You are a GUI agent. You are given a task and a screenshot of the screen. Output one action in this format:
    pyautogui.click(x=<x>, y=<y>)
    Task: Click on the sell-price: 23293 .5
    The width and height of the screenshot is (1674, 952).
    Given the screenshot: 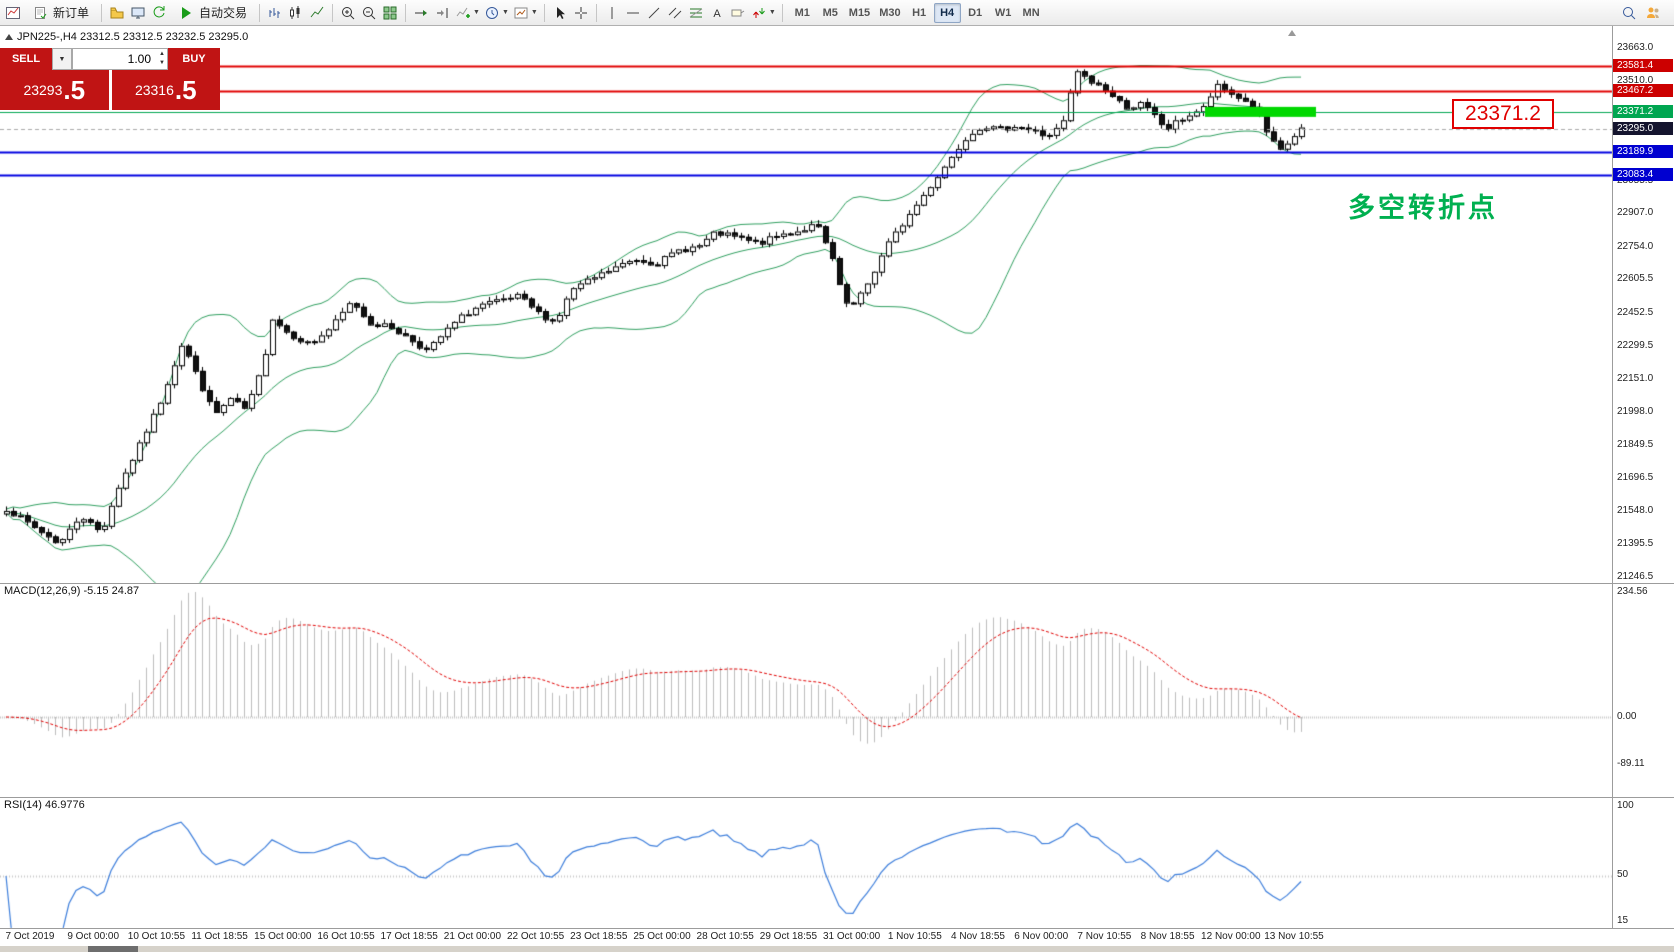 What is the action you would take?
    pyautogui.click(x=54, y=90)
    